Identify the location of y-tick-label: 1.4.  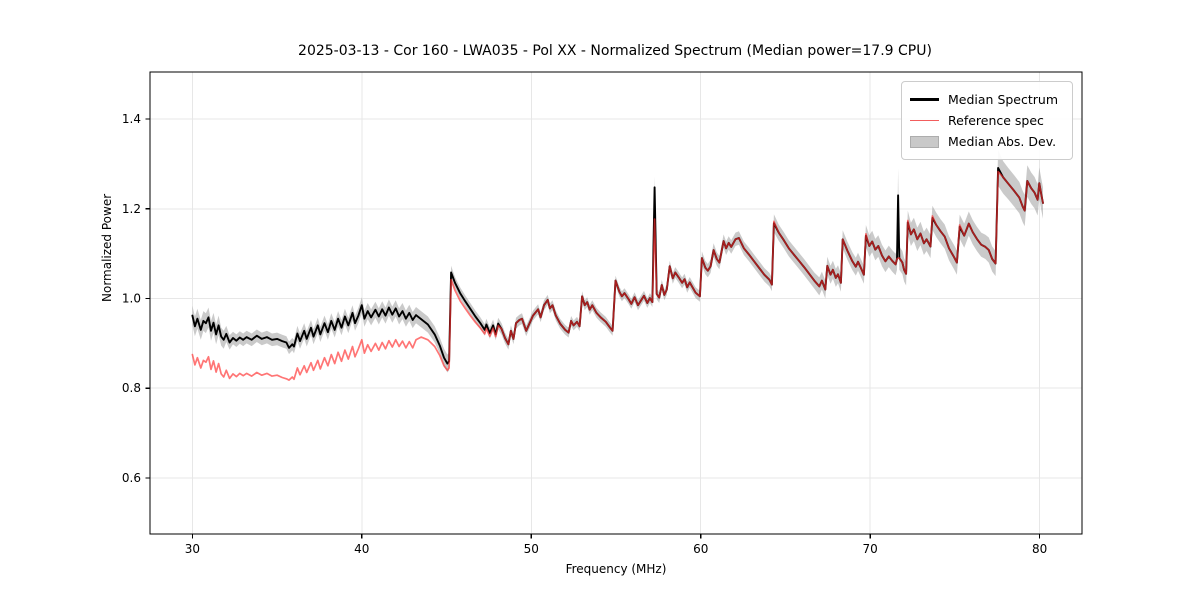
(131, 119).